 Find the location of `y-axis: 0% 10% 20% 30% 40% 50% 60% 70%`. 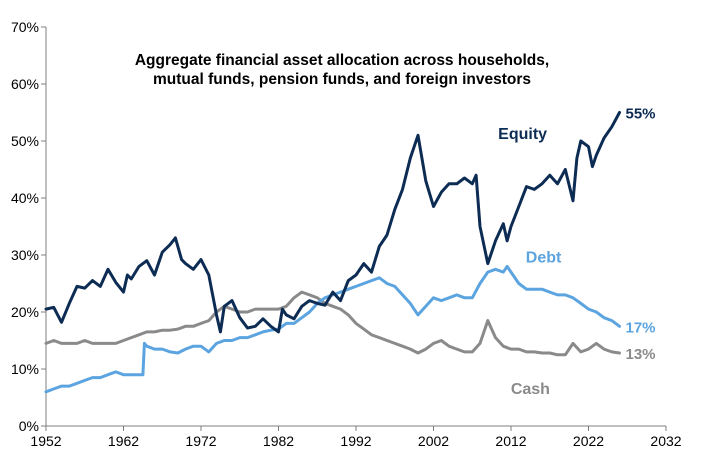

y-axis: 0% 10% 20% 30% 40% 50% 60% 70% is located at coordinates (29, 226).